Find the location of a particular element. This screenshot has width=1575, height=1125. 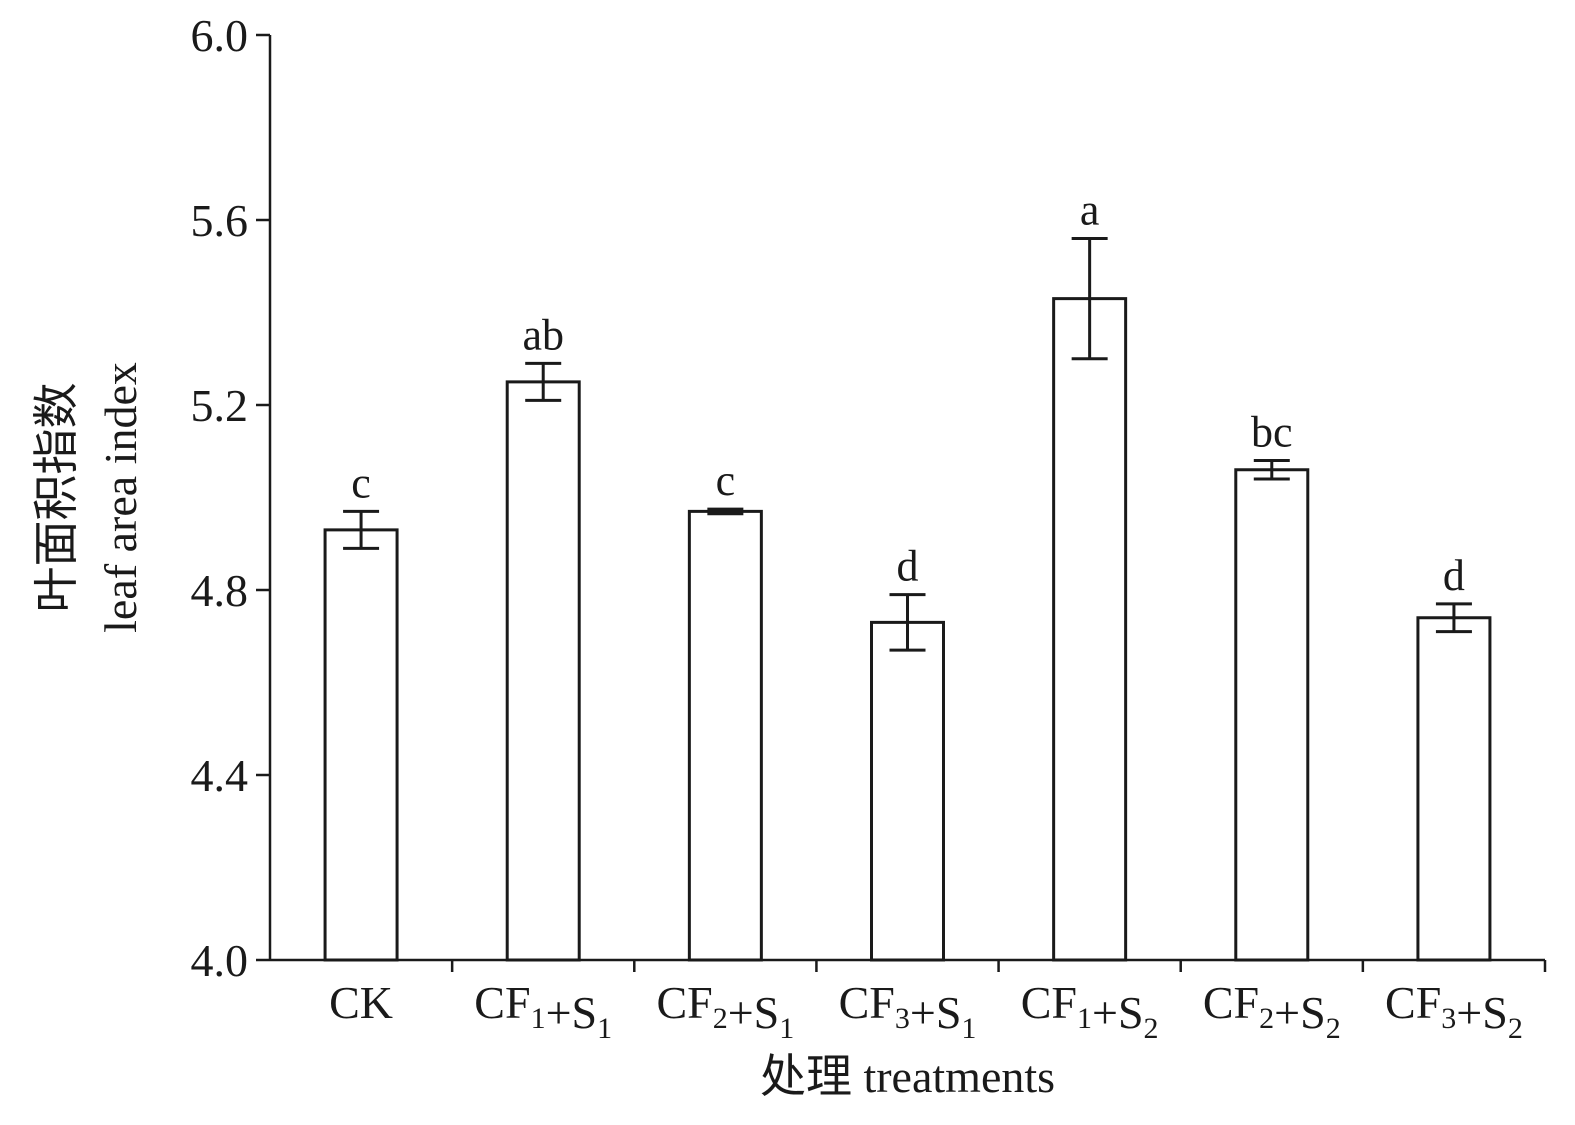

category-label-6-base2: S is located at coordinates (1495, 1012).